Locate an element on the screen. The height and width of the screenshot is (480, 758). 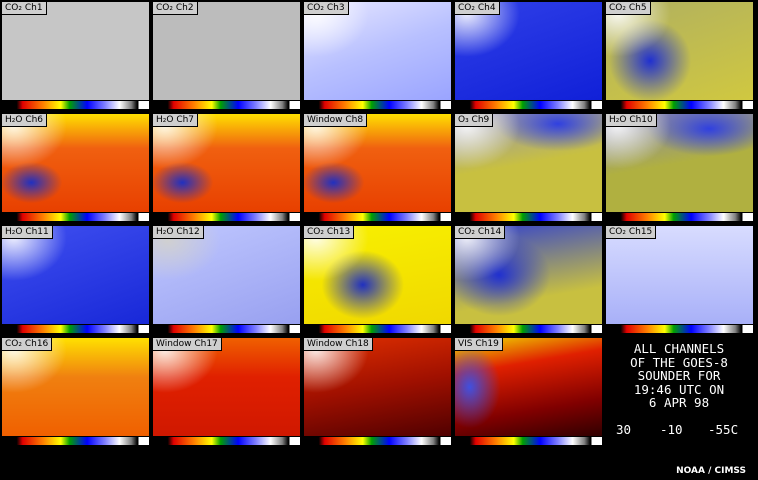
channel-label: CO₂ Ch15 is located at coordinates (631, 232).